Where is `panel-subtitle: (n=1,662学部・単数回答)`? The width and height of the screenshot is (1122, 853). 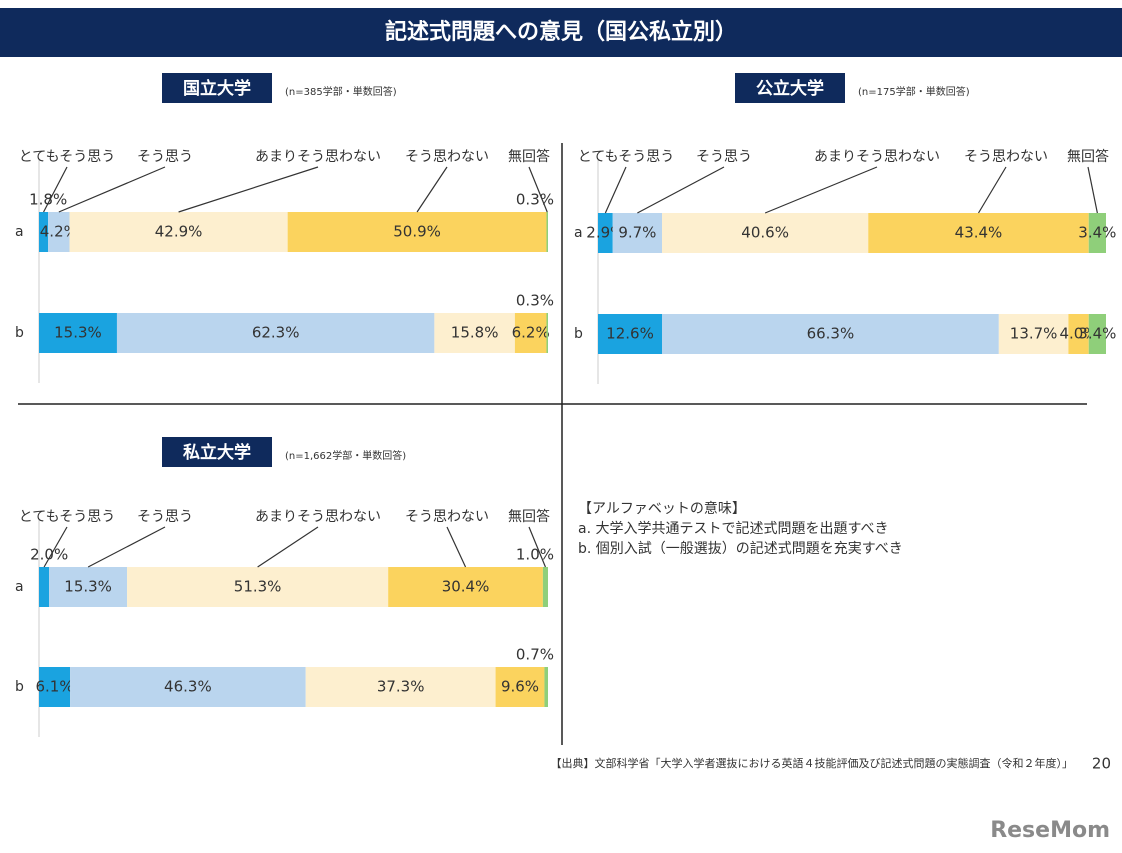 panel-subtitle: (n=1,662学部・単数回答) is located at coordinates (345, 455).